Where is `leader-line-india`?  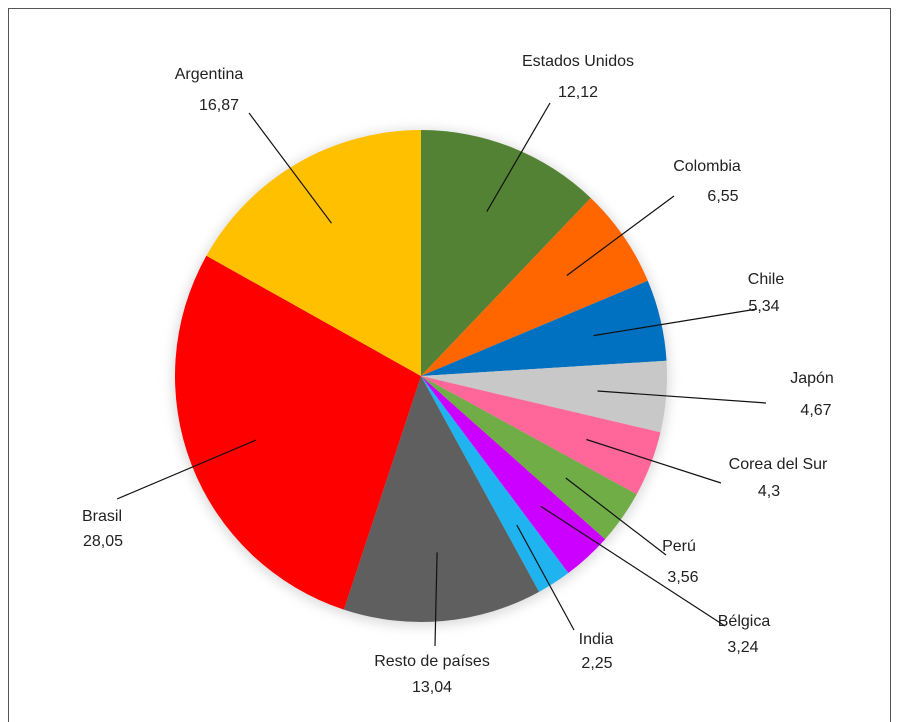 leader-line-india is located at coordinates (545, 577).